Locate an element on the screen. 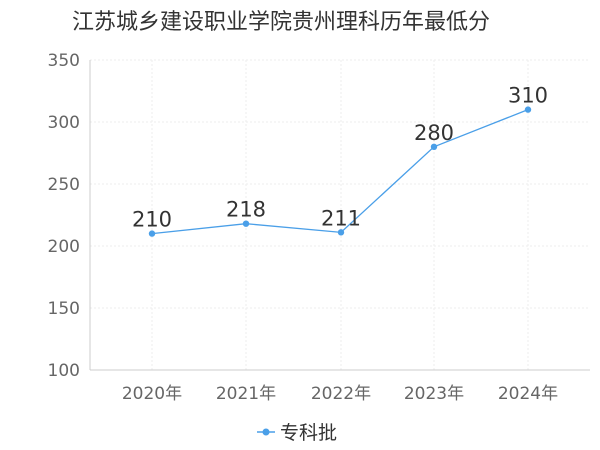 This screenshot has height=450, width=600. data-label: 211 is located at coordinates (341, 218).